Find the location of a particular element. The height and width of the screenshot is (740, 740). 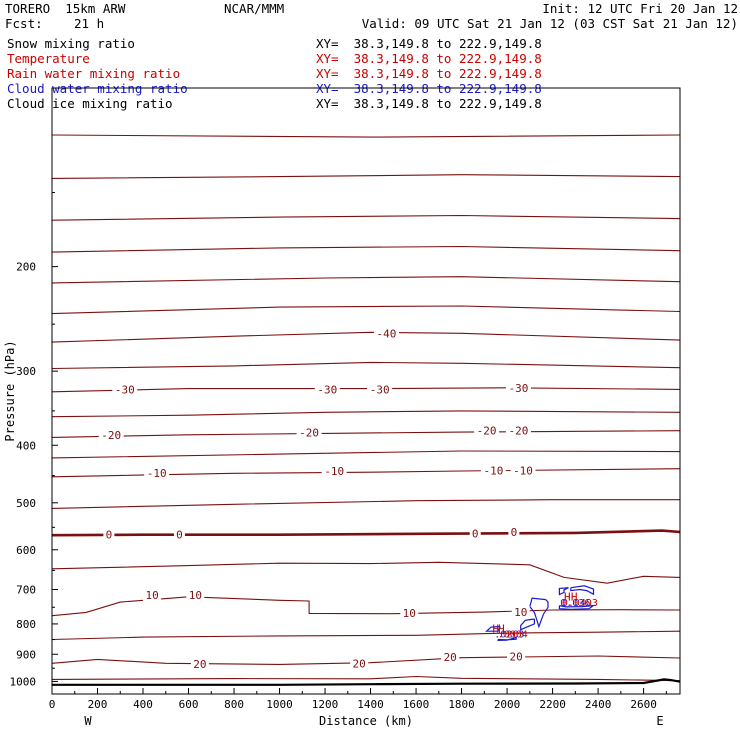

x-axis-title: Distance (km) is located at coordinates (366, 721).